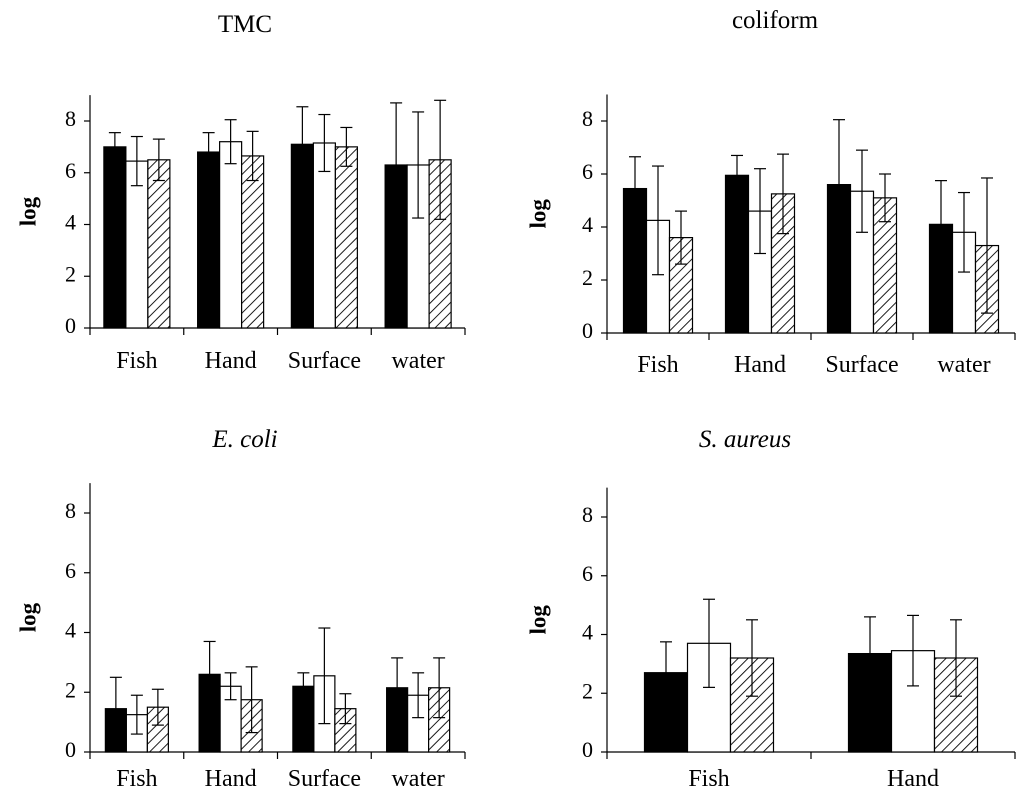 The image size is (1021, 798). I want to click on chart-title: coliform, so click(775, 20).